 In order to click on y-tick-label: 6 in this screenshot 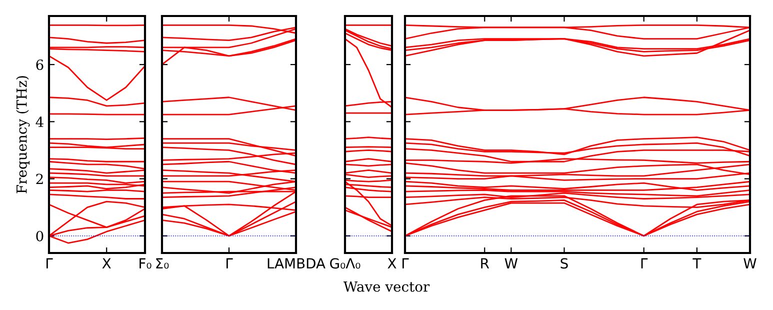, I will do `click(40, 65)`.